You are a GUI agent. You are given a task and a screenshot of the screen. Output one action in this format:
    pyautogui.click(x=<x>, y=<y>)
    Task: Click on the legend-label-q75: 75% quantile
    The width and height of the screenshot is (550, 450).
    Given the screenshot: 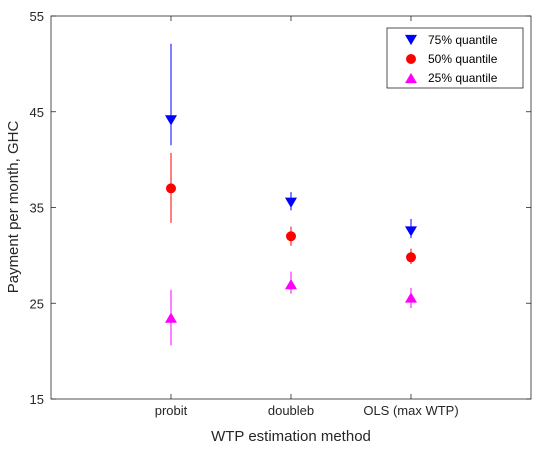 What is the action you would take?
    pyautogui.click(x=463, y=40)
    